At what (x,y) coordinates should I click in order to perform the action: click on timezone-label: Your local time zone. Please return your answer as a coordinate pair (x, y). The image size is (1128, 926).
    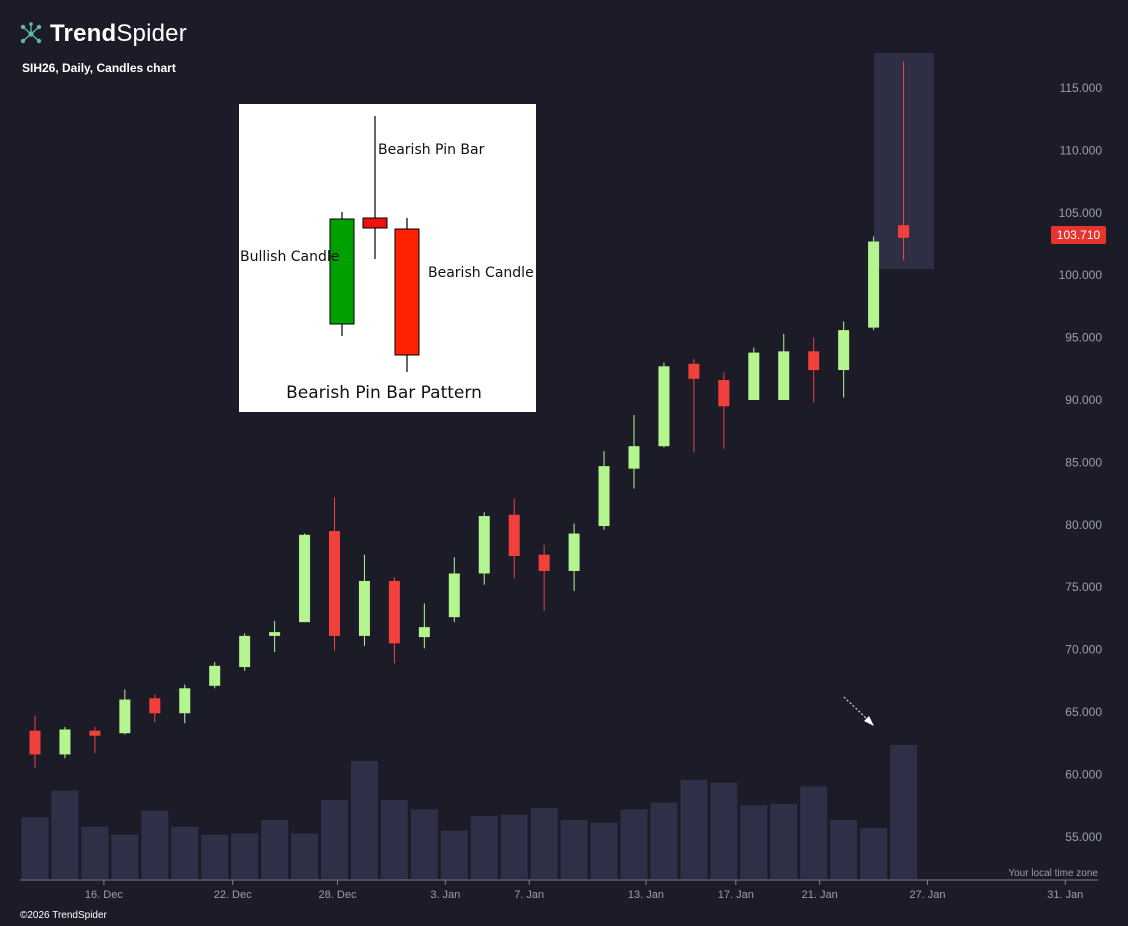
    Looking at the image, I should click on (1053, 873).